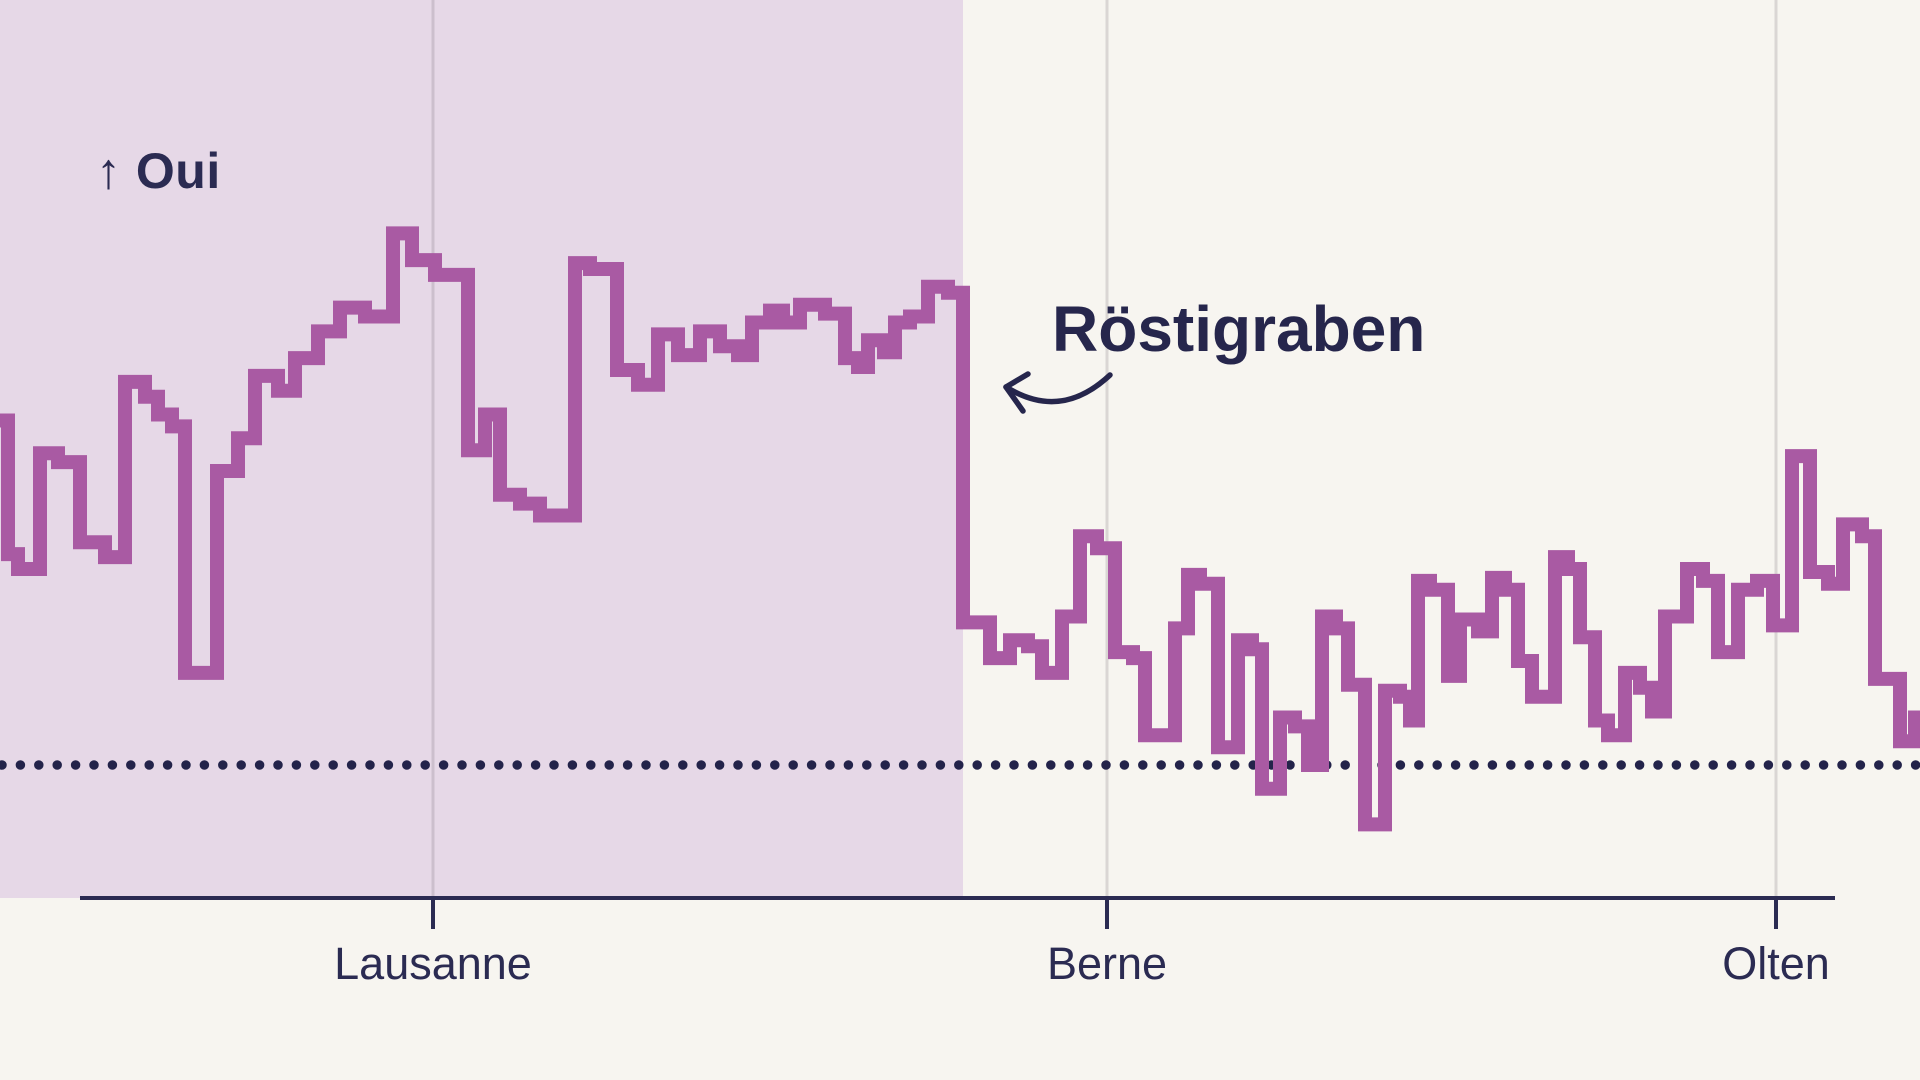 The height and width of the screenshot is (1080, 1920). I want to click on x-tick-label-lausanne: Lausanne, so click(433, 963).